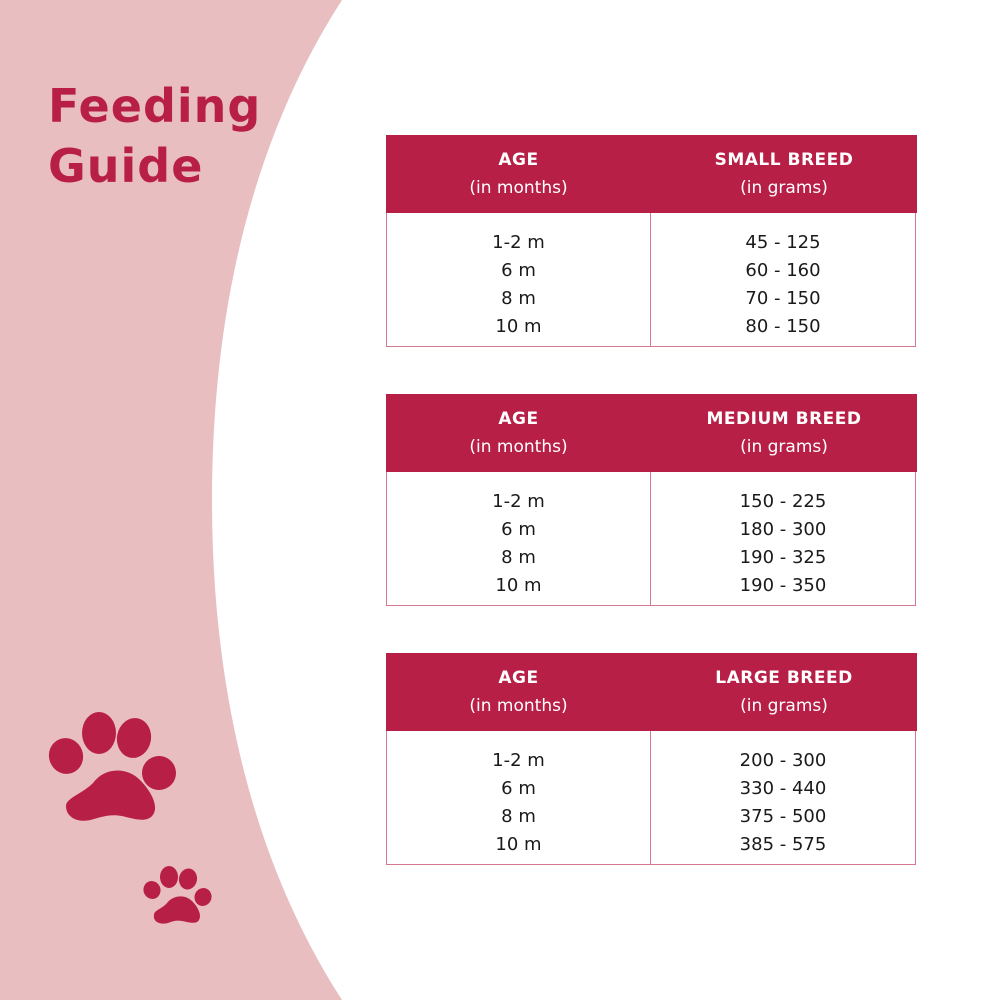 This screenshot has height=1000, width=1000. I want to click on breed-column-header: LARGE BREED (in grams), so click(784, 692).